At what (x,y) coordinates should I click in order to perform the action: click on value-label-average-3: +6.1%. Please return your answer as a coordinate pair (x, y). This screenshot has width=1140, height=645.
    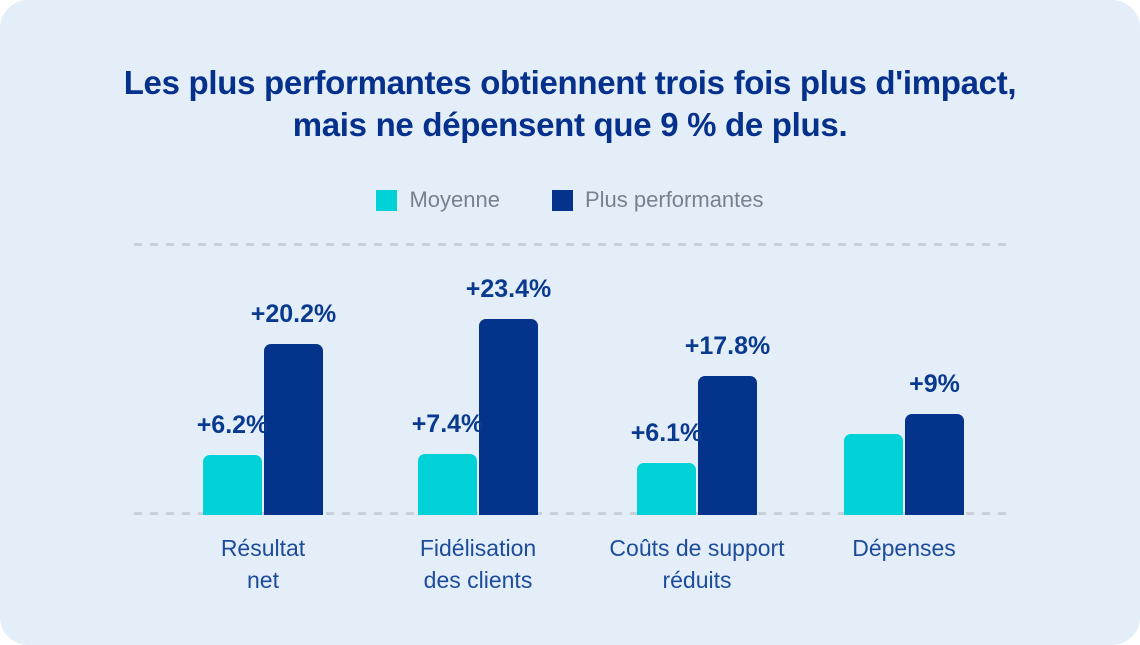
    Looking at the image, I should click on (666, 433).